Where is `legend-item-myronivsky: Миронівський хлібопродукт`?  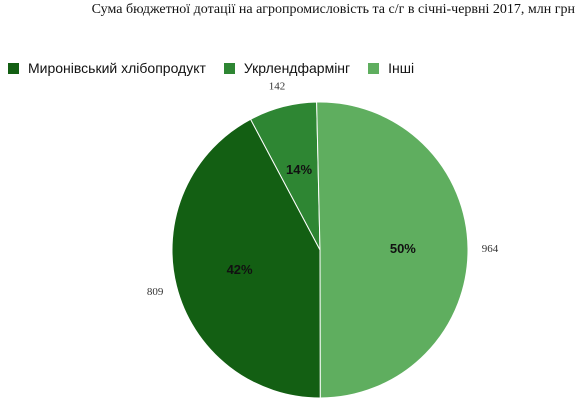 legend-item-myronivsky: Миронівський хлібопродукт is located at coordinates (107, 68).